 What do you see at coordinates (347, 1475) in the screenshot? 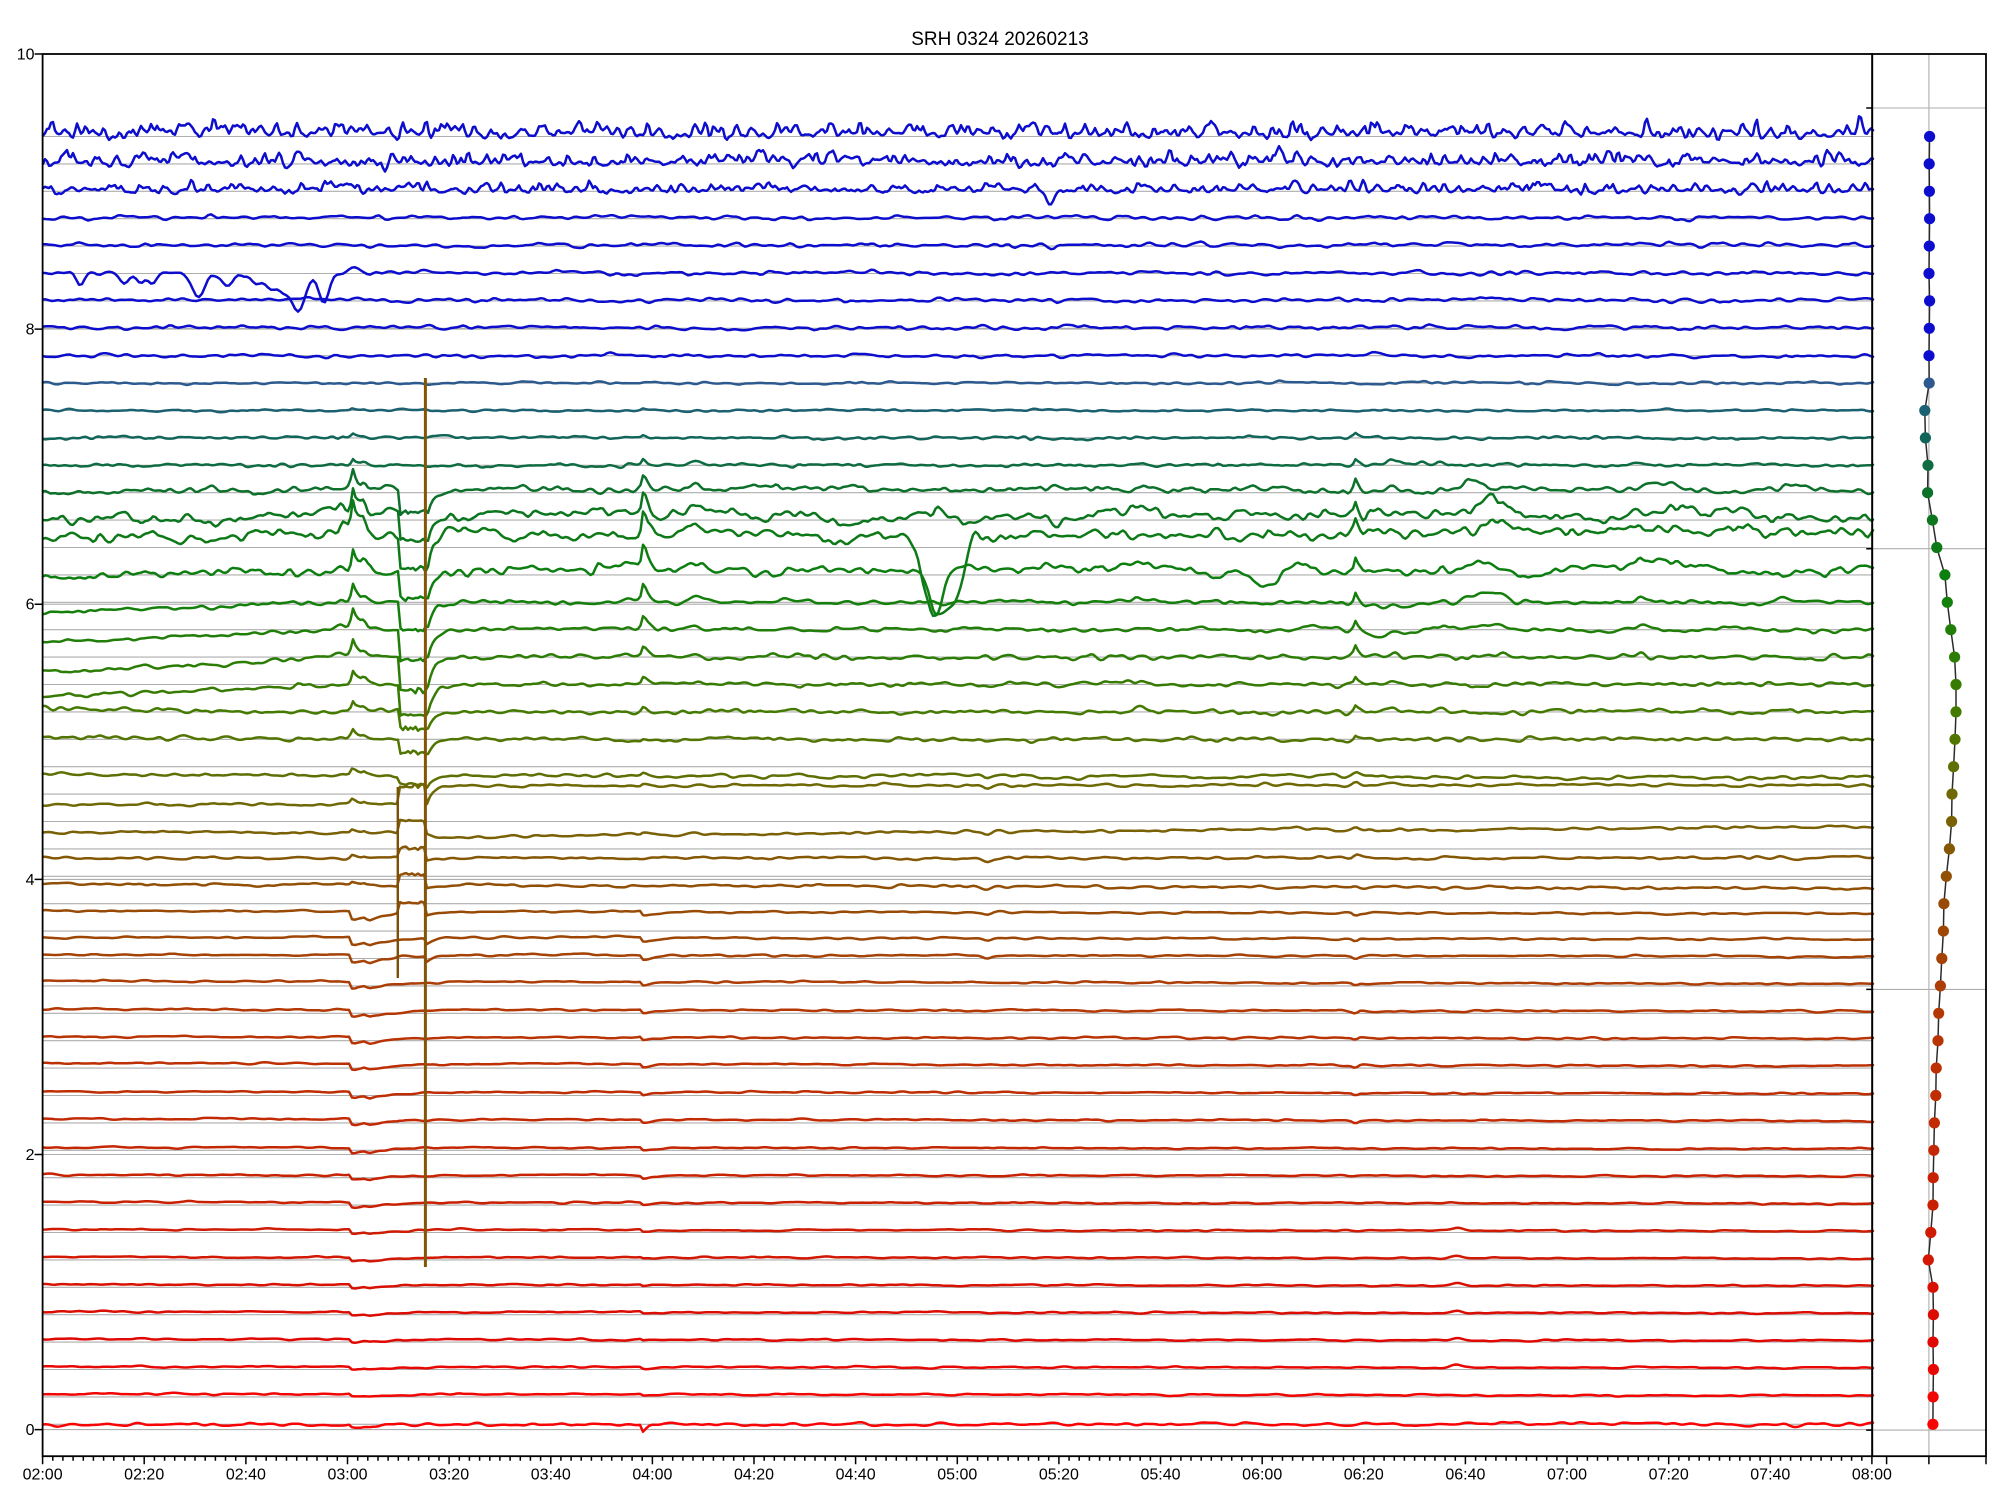
I see `svg-text: 03:00` at bounding box center [347, 1475].